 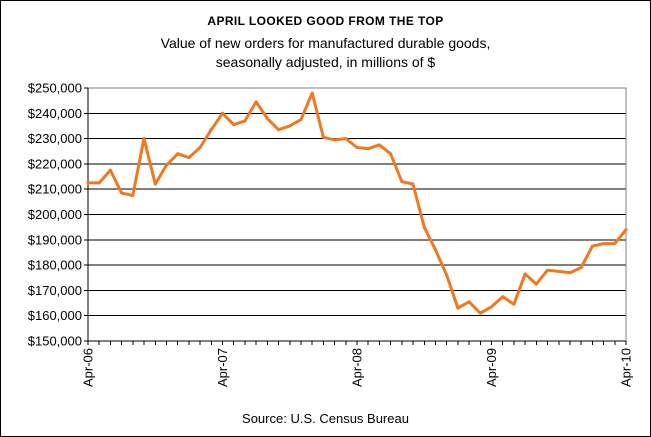 What do you see at coordinates (626, 367) in the screenshot?
I see `x-tick-label: Apr-10` at bounding box center [626, 367].